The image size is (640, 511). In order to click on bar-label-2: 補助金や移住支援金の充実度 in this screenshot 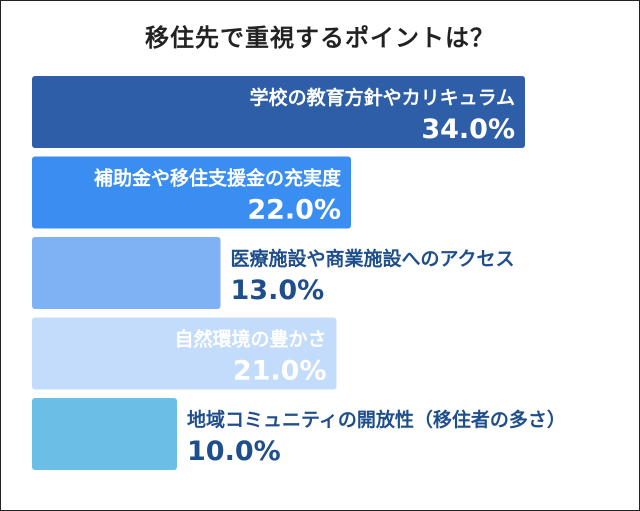, I will do `click(217, 178)`.